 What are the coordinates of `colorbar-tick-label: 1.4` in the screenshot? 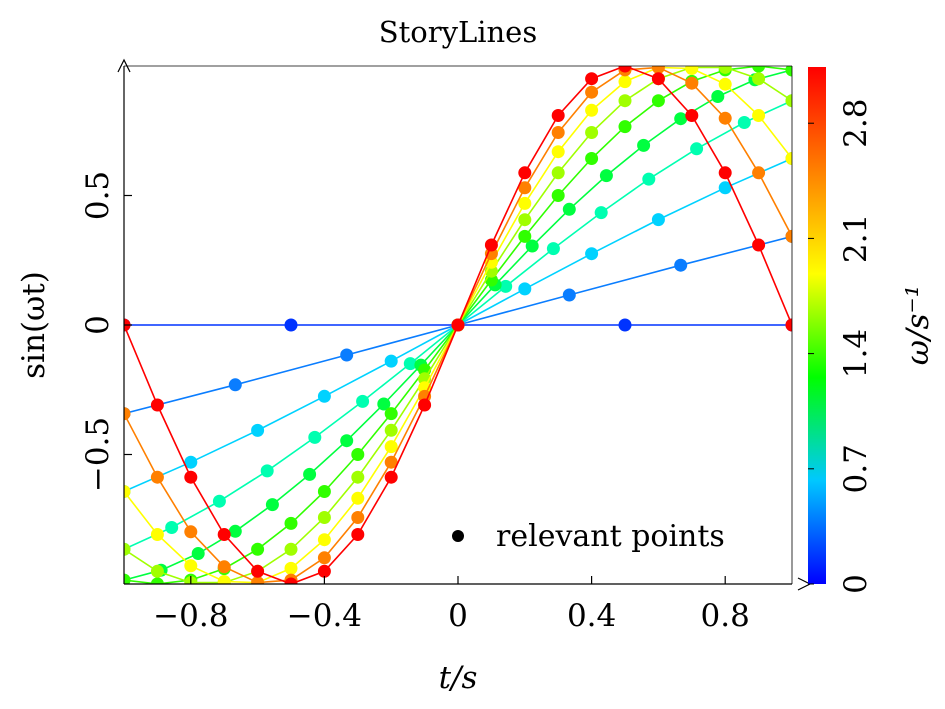 It's located at (856, 353).